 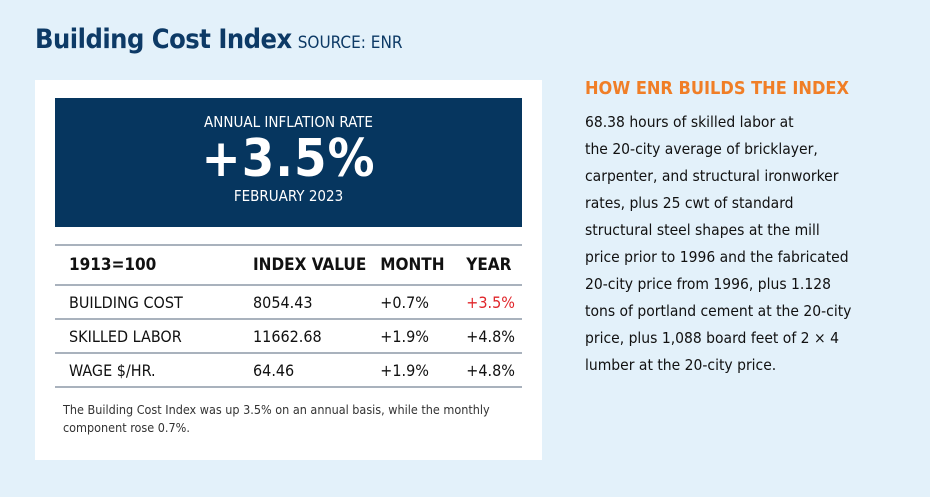 I want to click on cell: 11662.68, so click(x=303, y=335).